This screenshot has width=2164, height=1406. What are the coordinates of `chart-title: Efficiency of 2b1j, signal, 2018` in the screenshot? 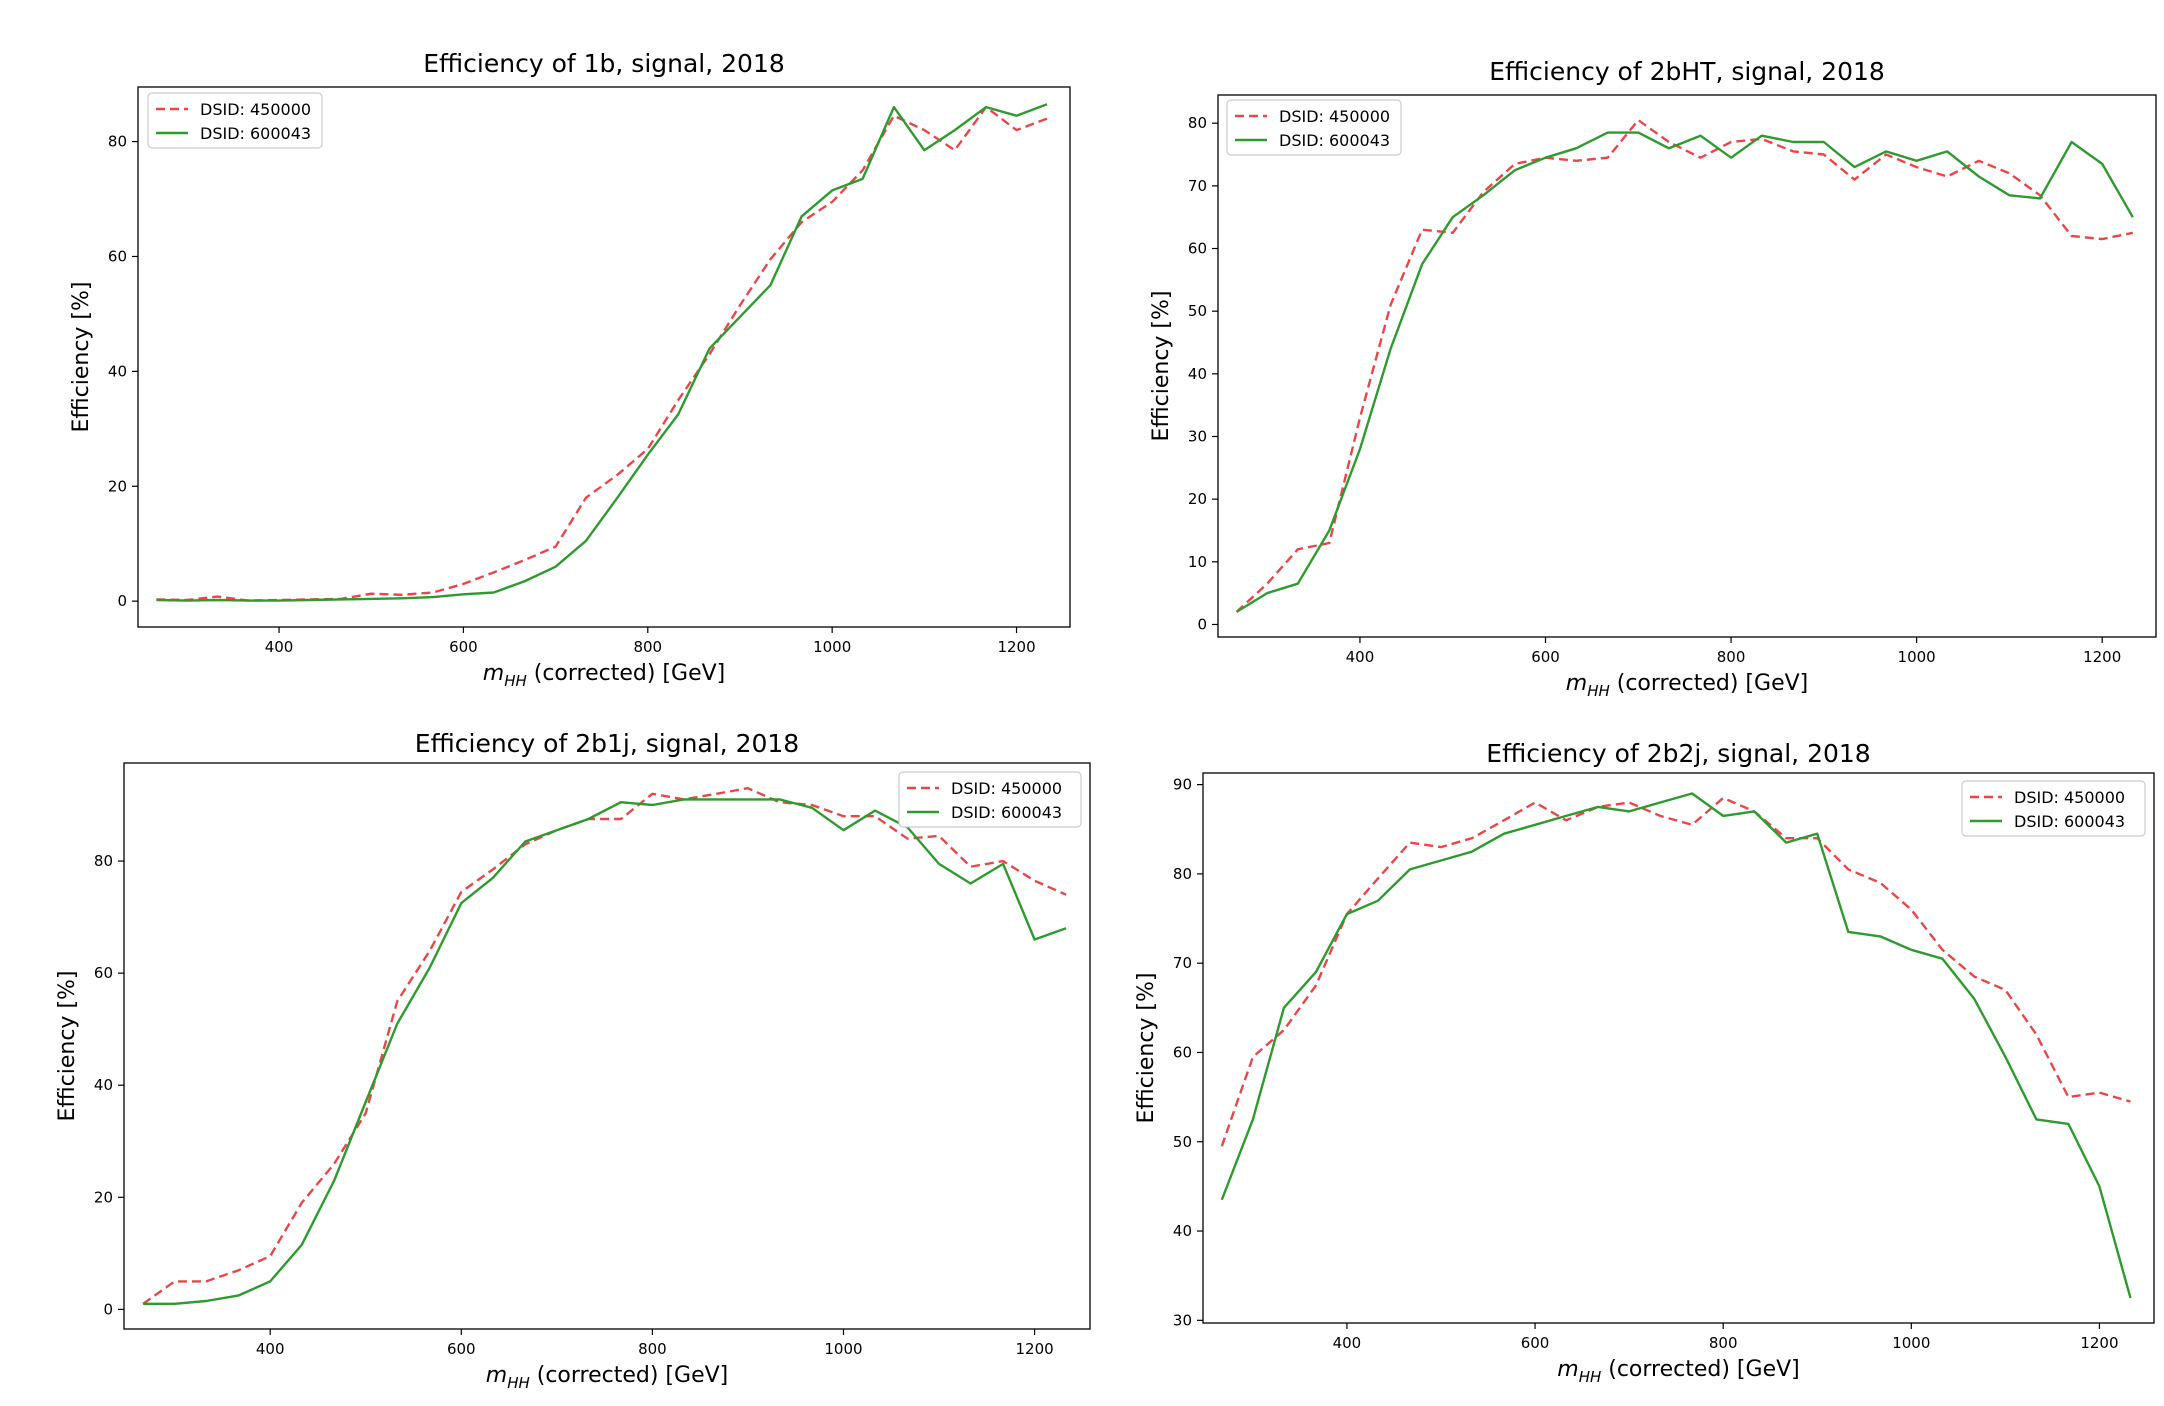 It's located at (607, 743).